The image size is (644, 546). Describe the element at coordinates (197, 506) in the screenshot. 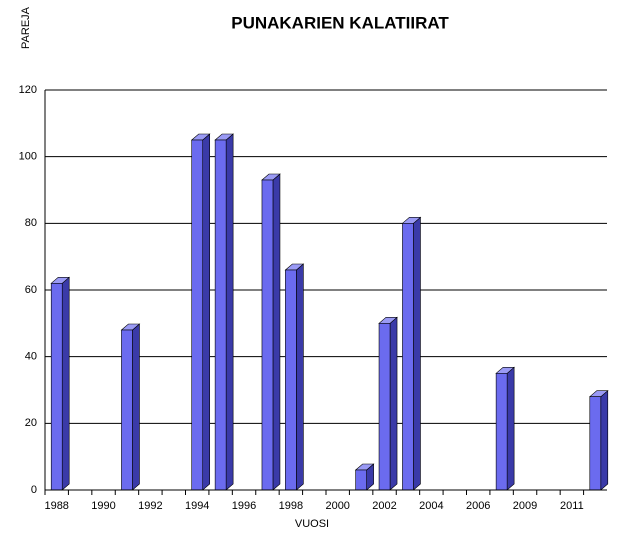

I see `x-tick-label: 1994` at that location.